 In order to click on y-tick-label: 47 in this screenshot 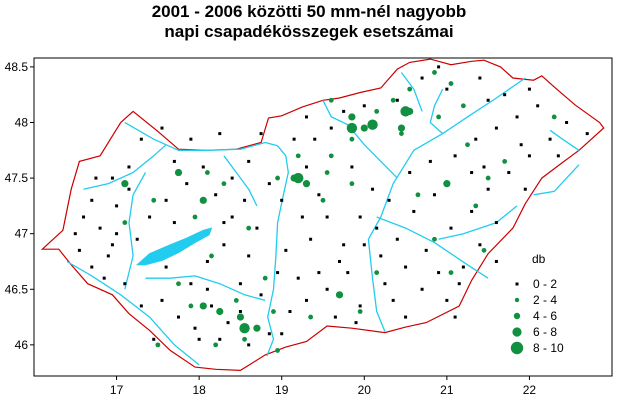, I will do `click(22, 234)`.